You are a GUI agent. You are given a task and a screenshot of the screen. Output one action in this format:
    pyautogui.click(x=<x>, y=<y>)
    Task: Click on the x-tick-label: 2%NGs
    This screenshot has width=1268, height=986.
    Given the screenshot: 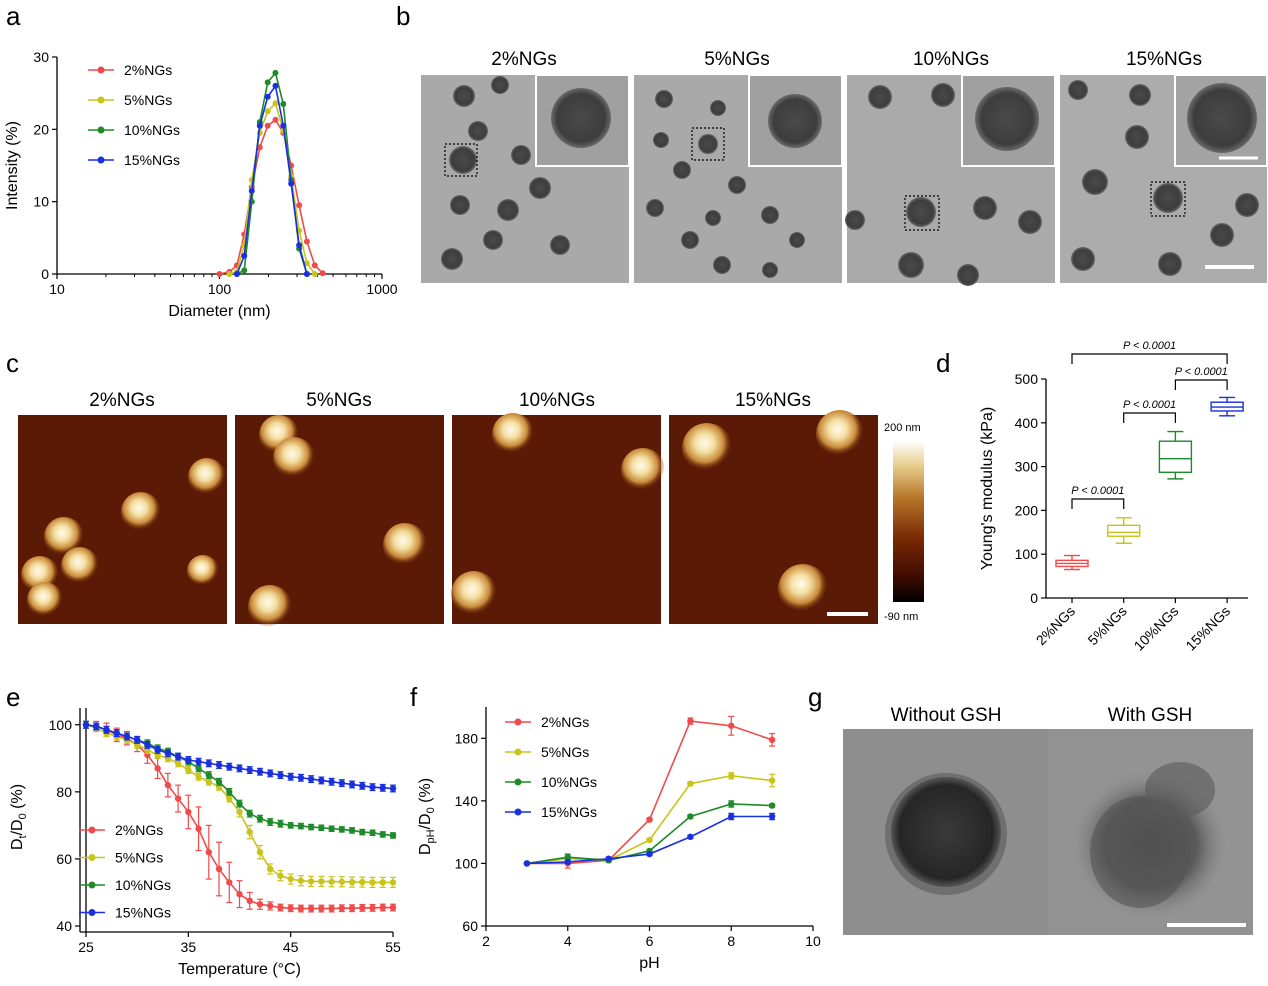 What is the action you would take?
    pyautogui.click(x=1055, y=625)
    